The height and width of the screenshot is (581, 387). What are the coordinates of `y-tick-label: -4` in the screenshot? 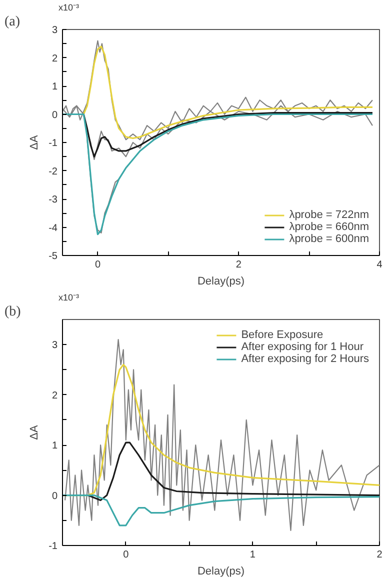 It's located at (53, 228).